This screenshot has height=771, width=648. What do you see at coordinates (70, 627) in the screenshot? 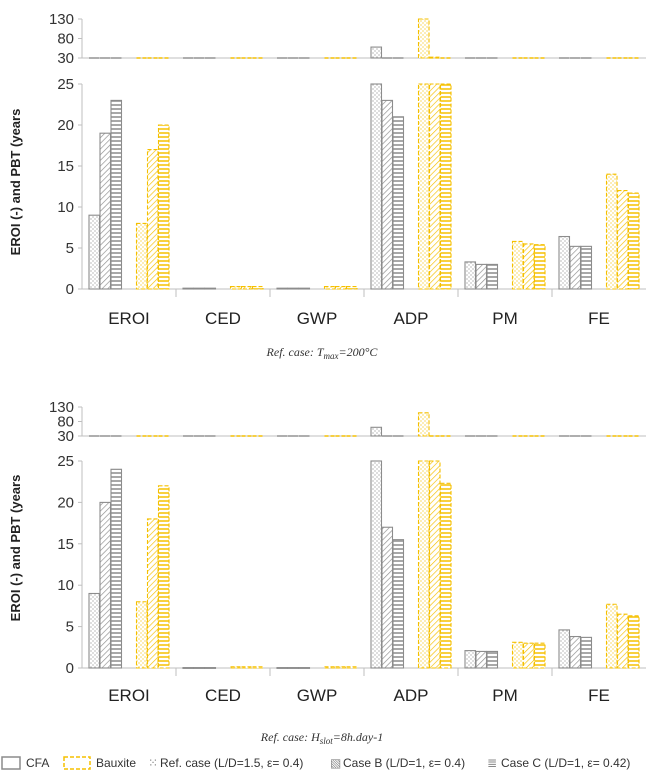
I see `y-tick-label: 5` at bounding box center [70, 627].